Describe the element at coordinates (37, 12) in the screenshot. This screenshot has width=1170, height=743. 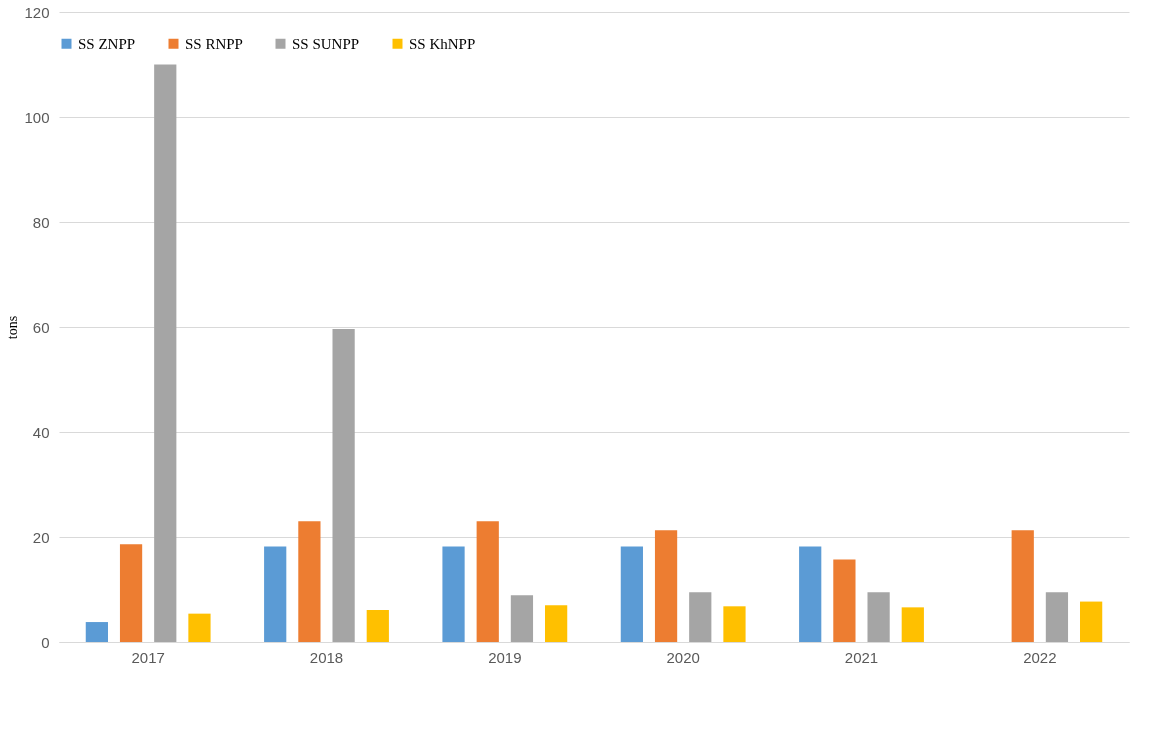
I see `y-tick-label: 120` at that location.